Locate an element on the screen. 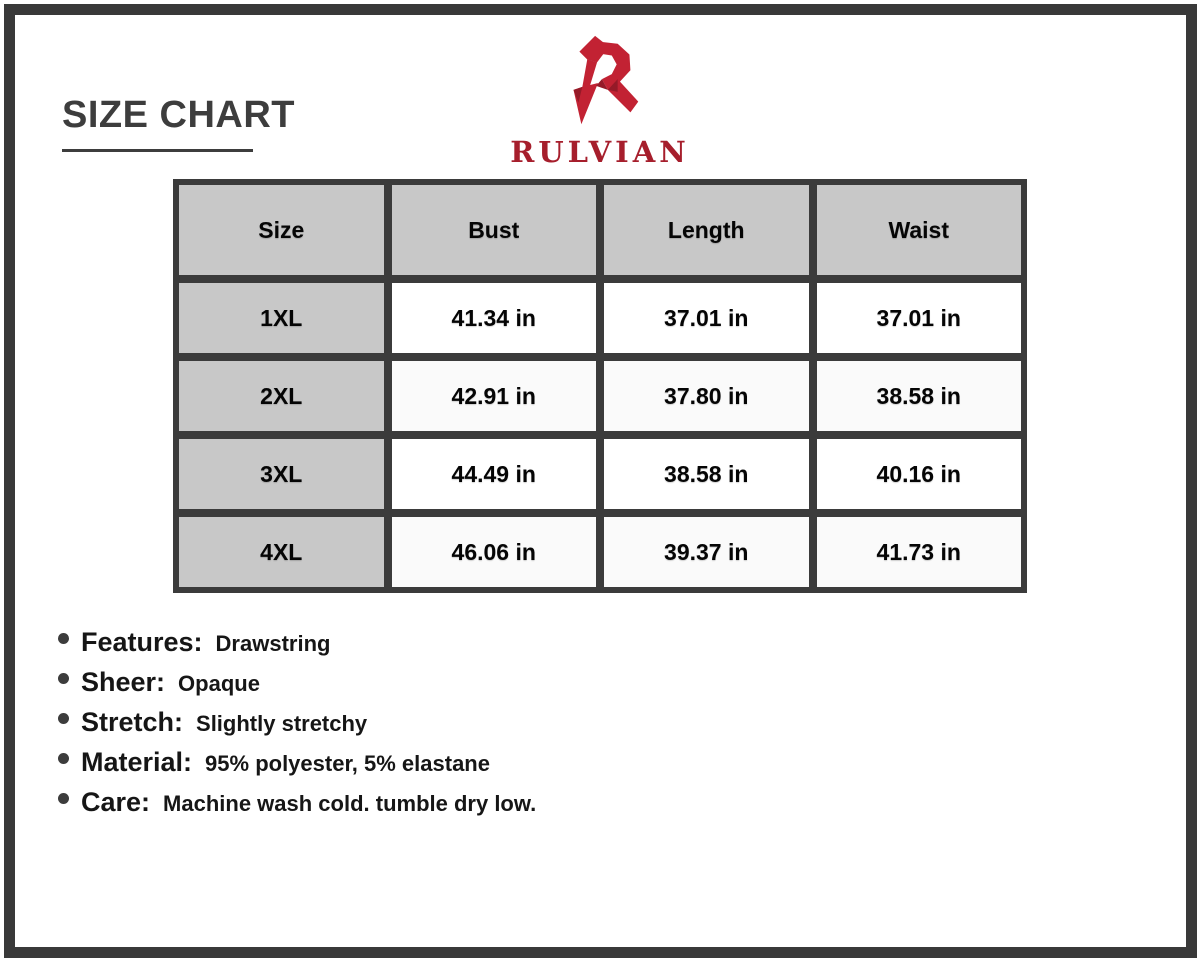 This screenshot has height=960, width=1200. measurement-cell-waist: 37.01 in is located at coordinates (918, 318).